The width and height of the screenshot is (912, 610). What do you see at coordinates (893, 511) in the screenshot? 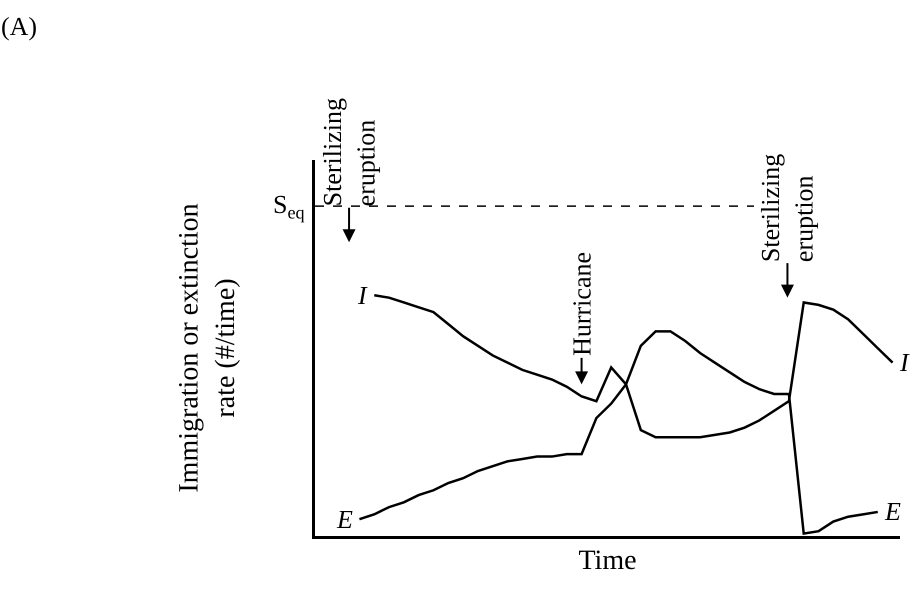
I see `text: E` at bounding box center [893, 511].